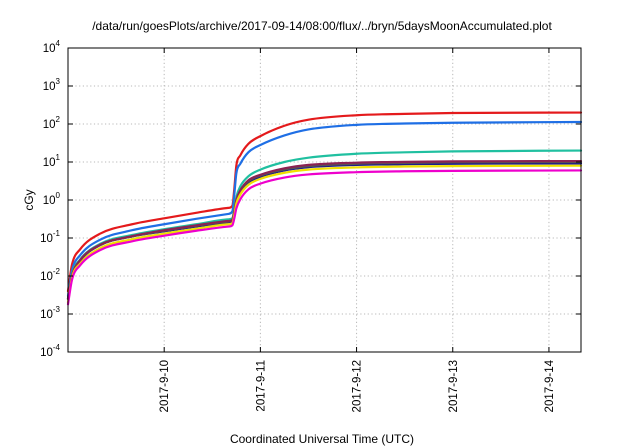 This screenshot has height=448, width=640. What do you see at coordinates (52, 47) in the screenshot?
I see `y-tick-label: 10⁴` at bounding box center [52, 47].